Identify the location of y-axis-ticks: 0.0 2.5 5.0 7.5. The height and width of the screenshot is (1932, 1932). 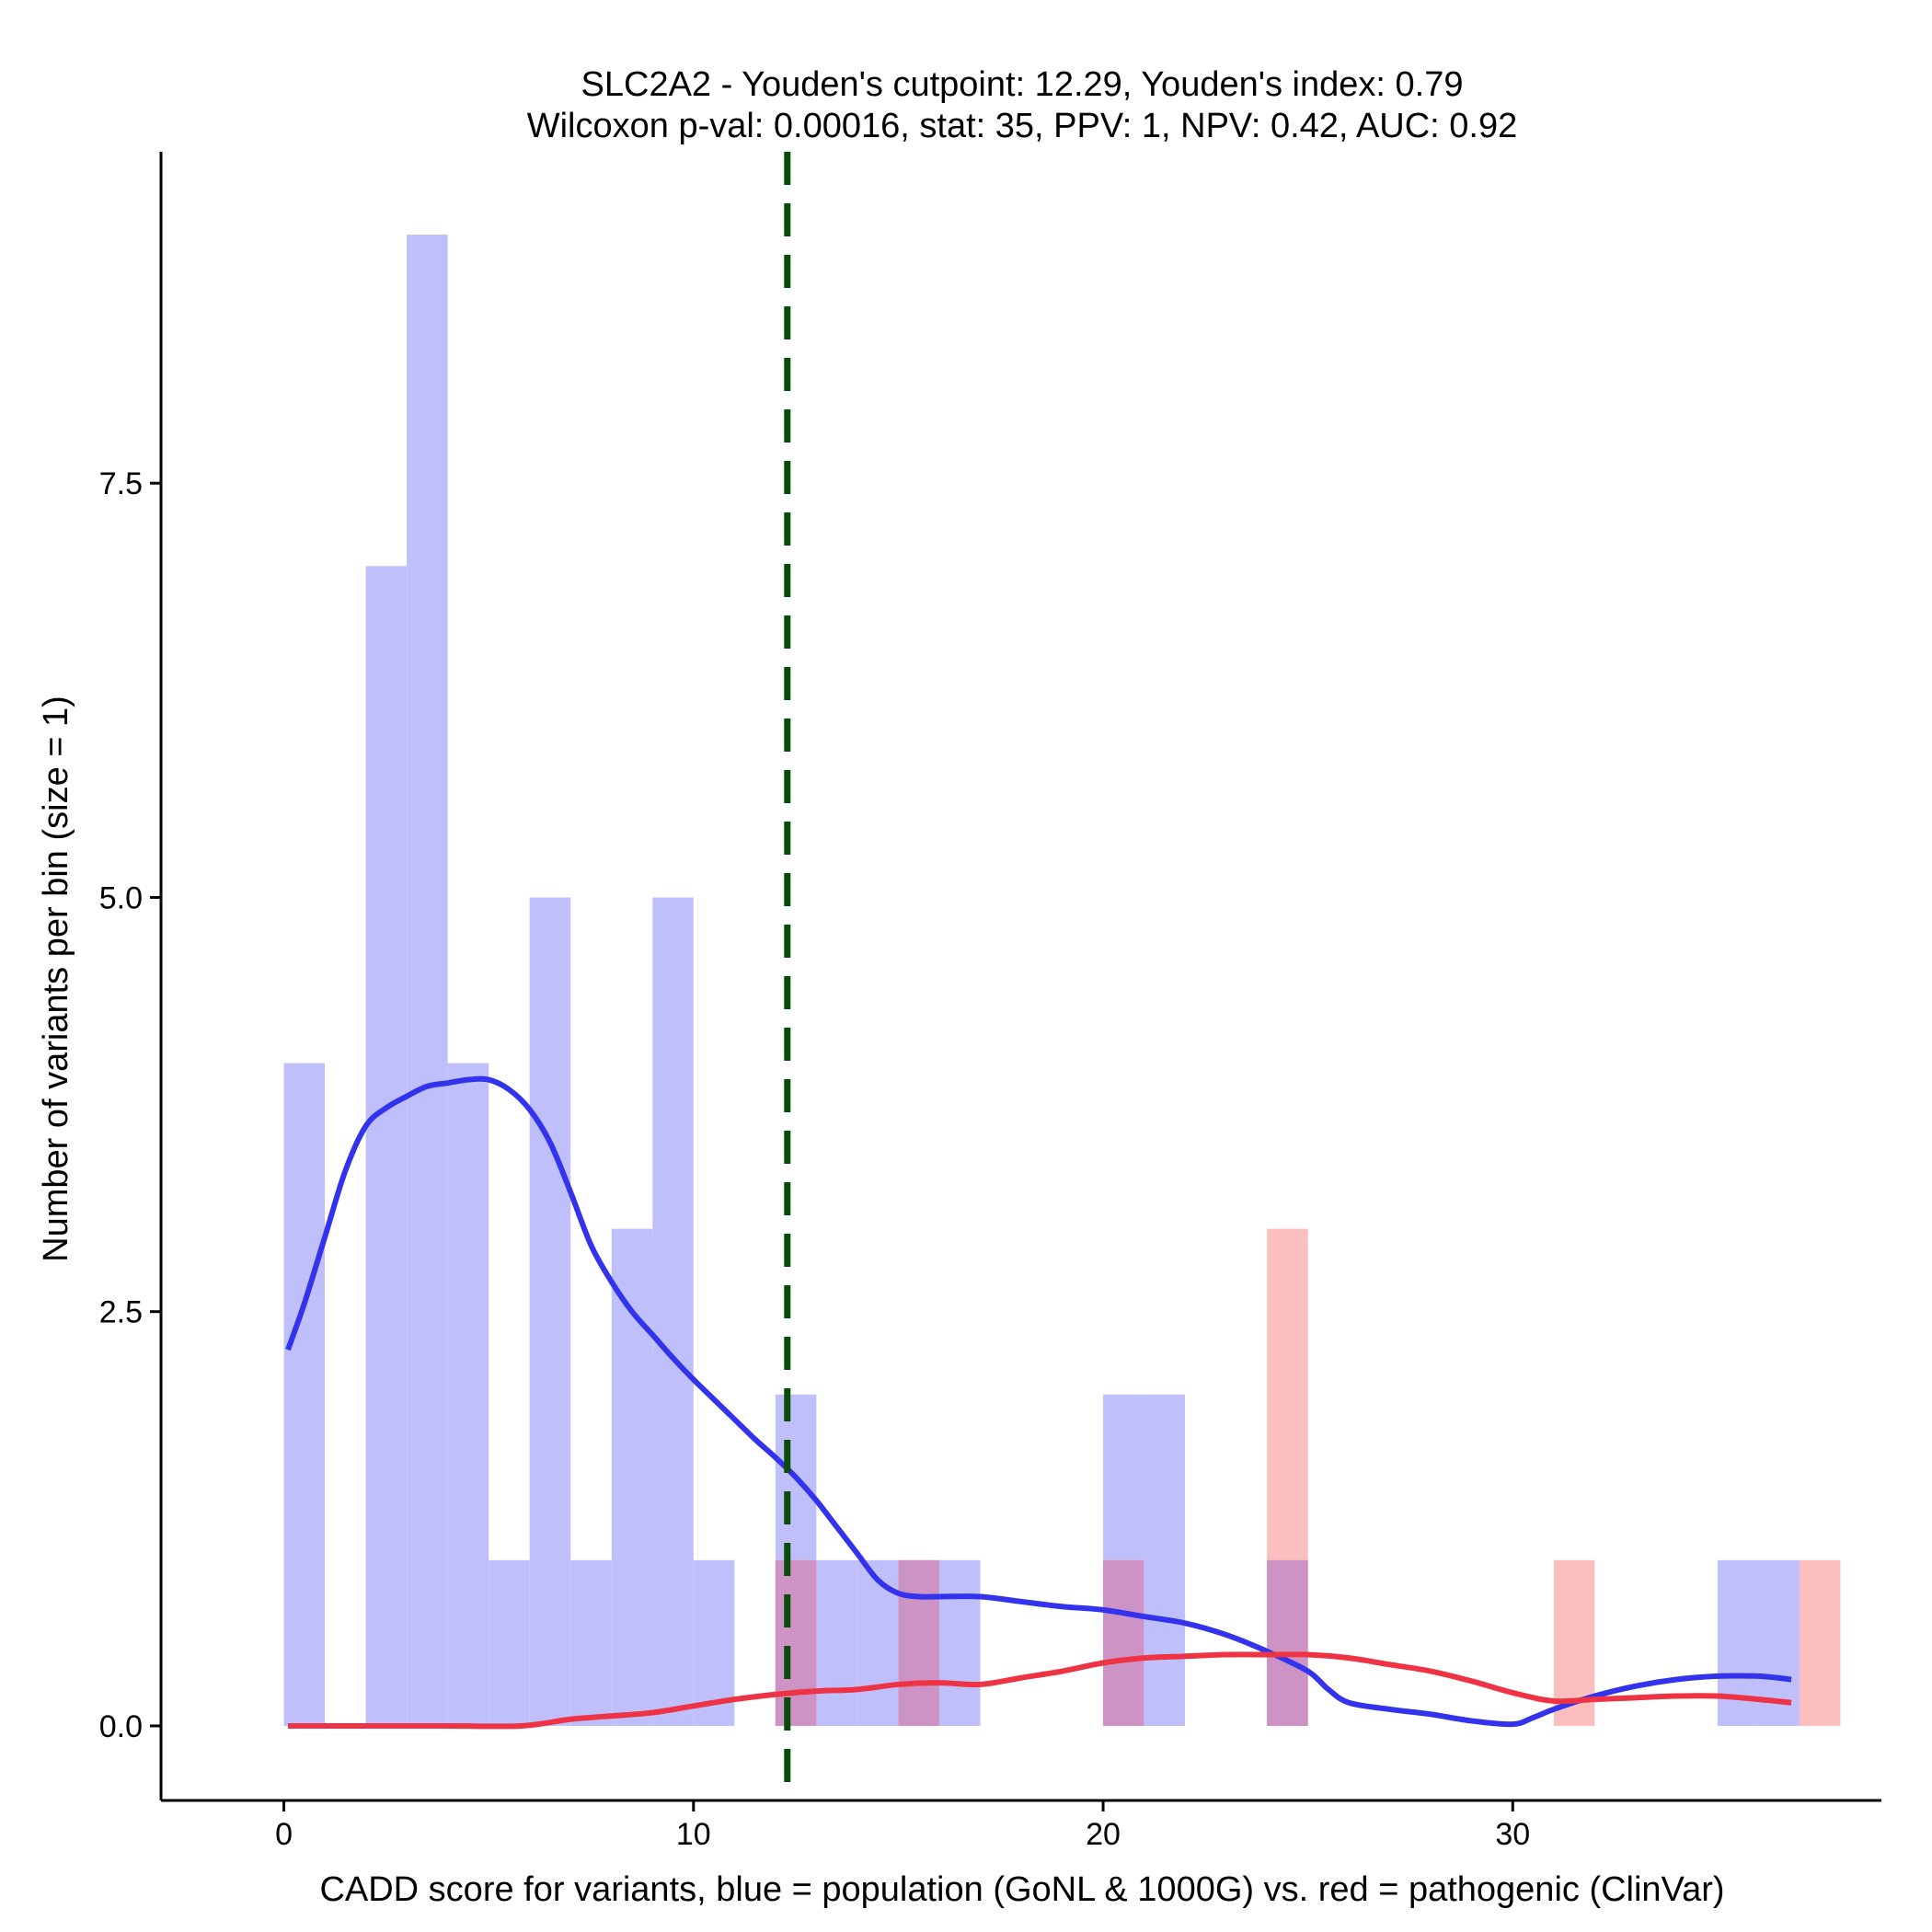
(130, 1105).